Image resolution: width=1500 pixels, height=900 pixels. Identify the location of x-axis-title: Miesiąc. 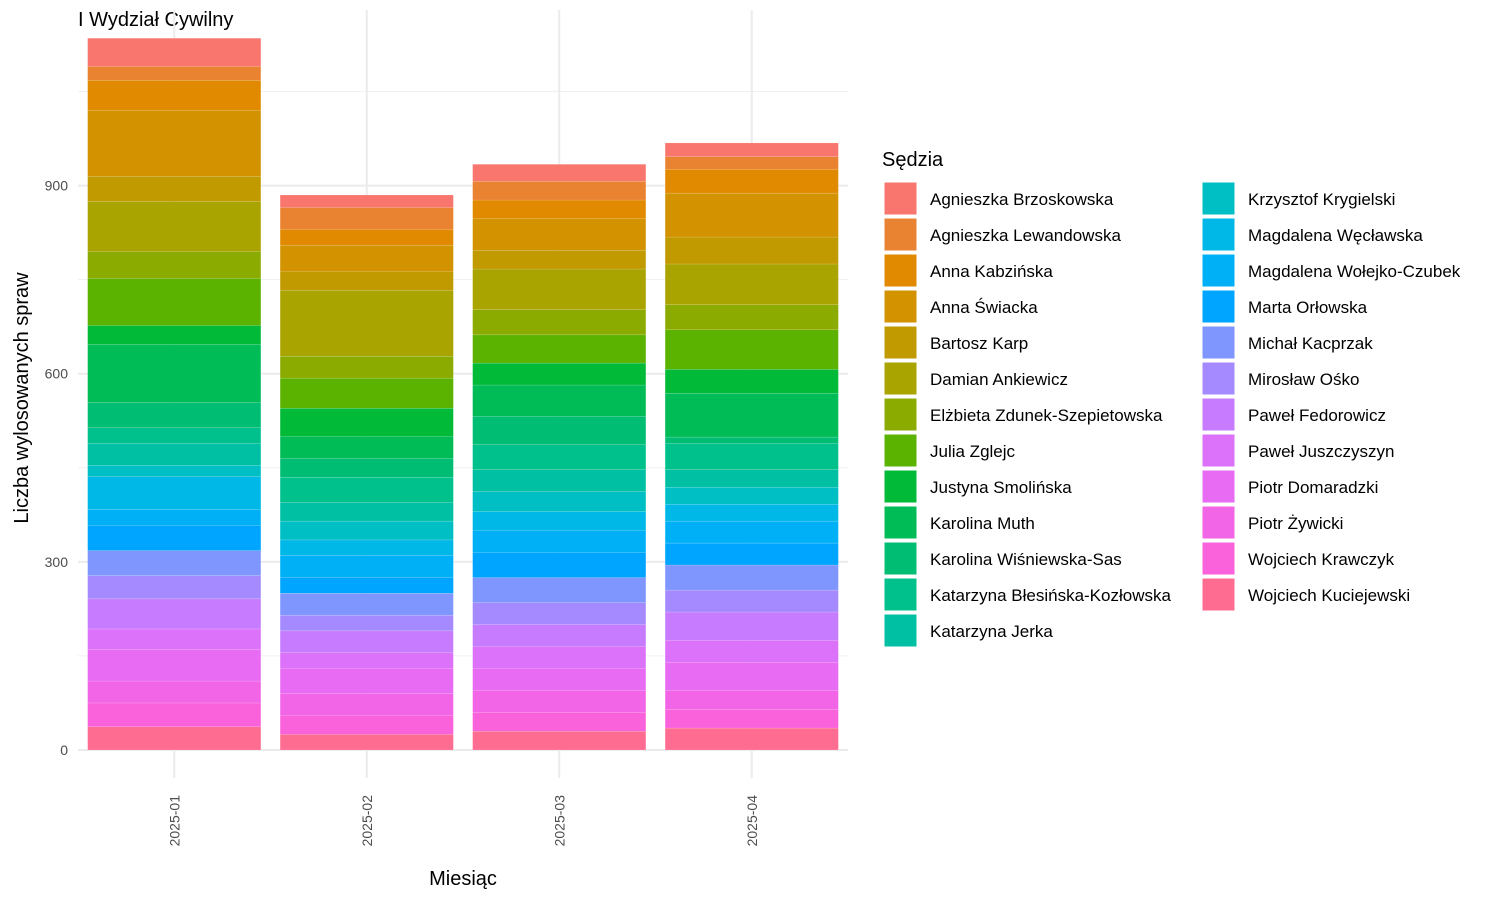
(463, 879).